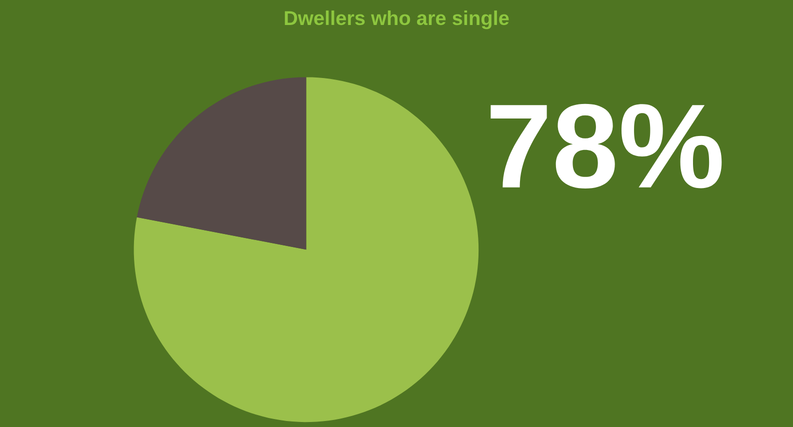  Describe the element at coordinates (606, 146) in the screenshot. I see `data-label: 78%` at that location.